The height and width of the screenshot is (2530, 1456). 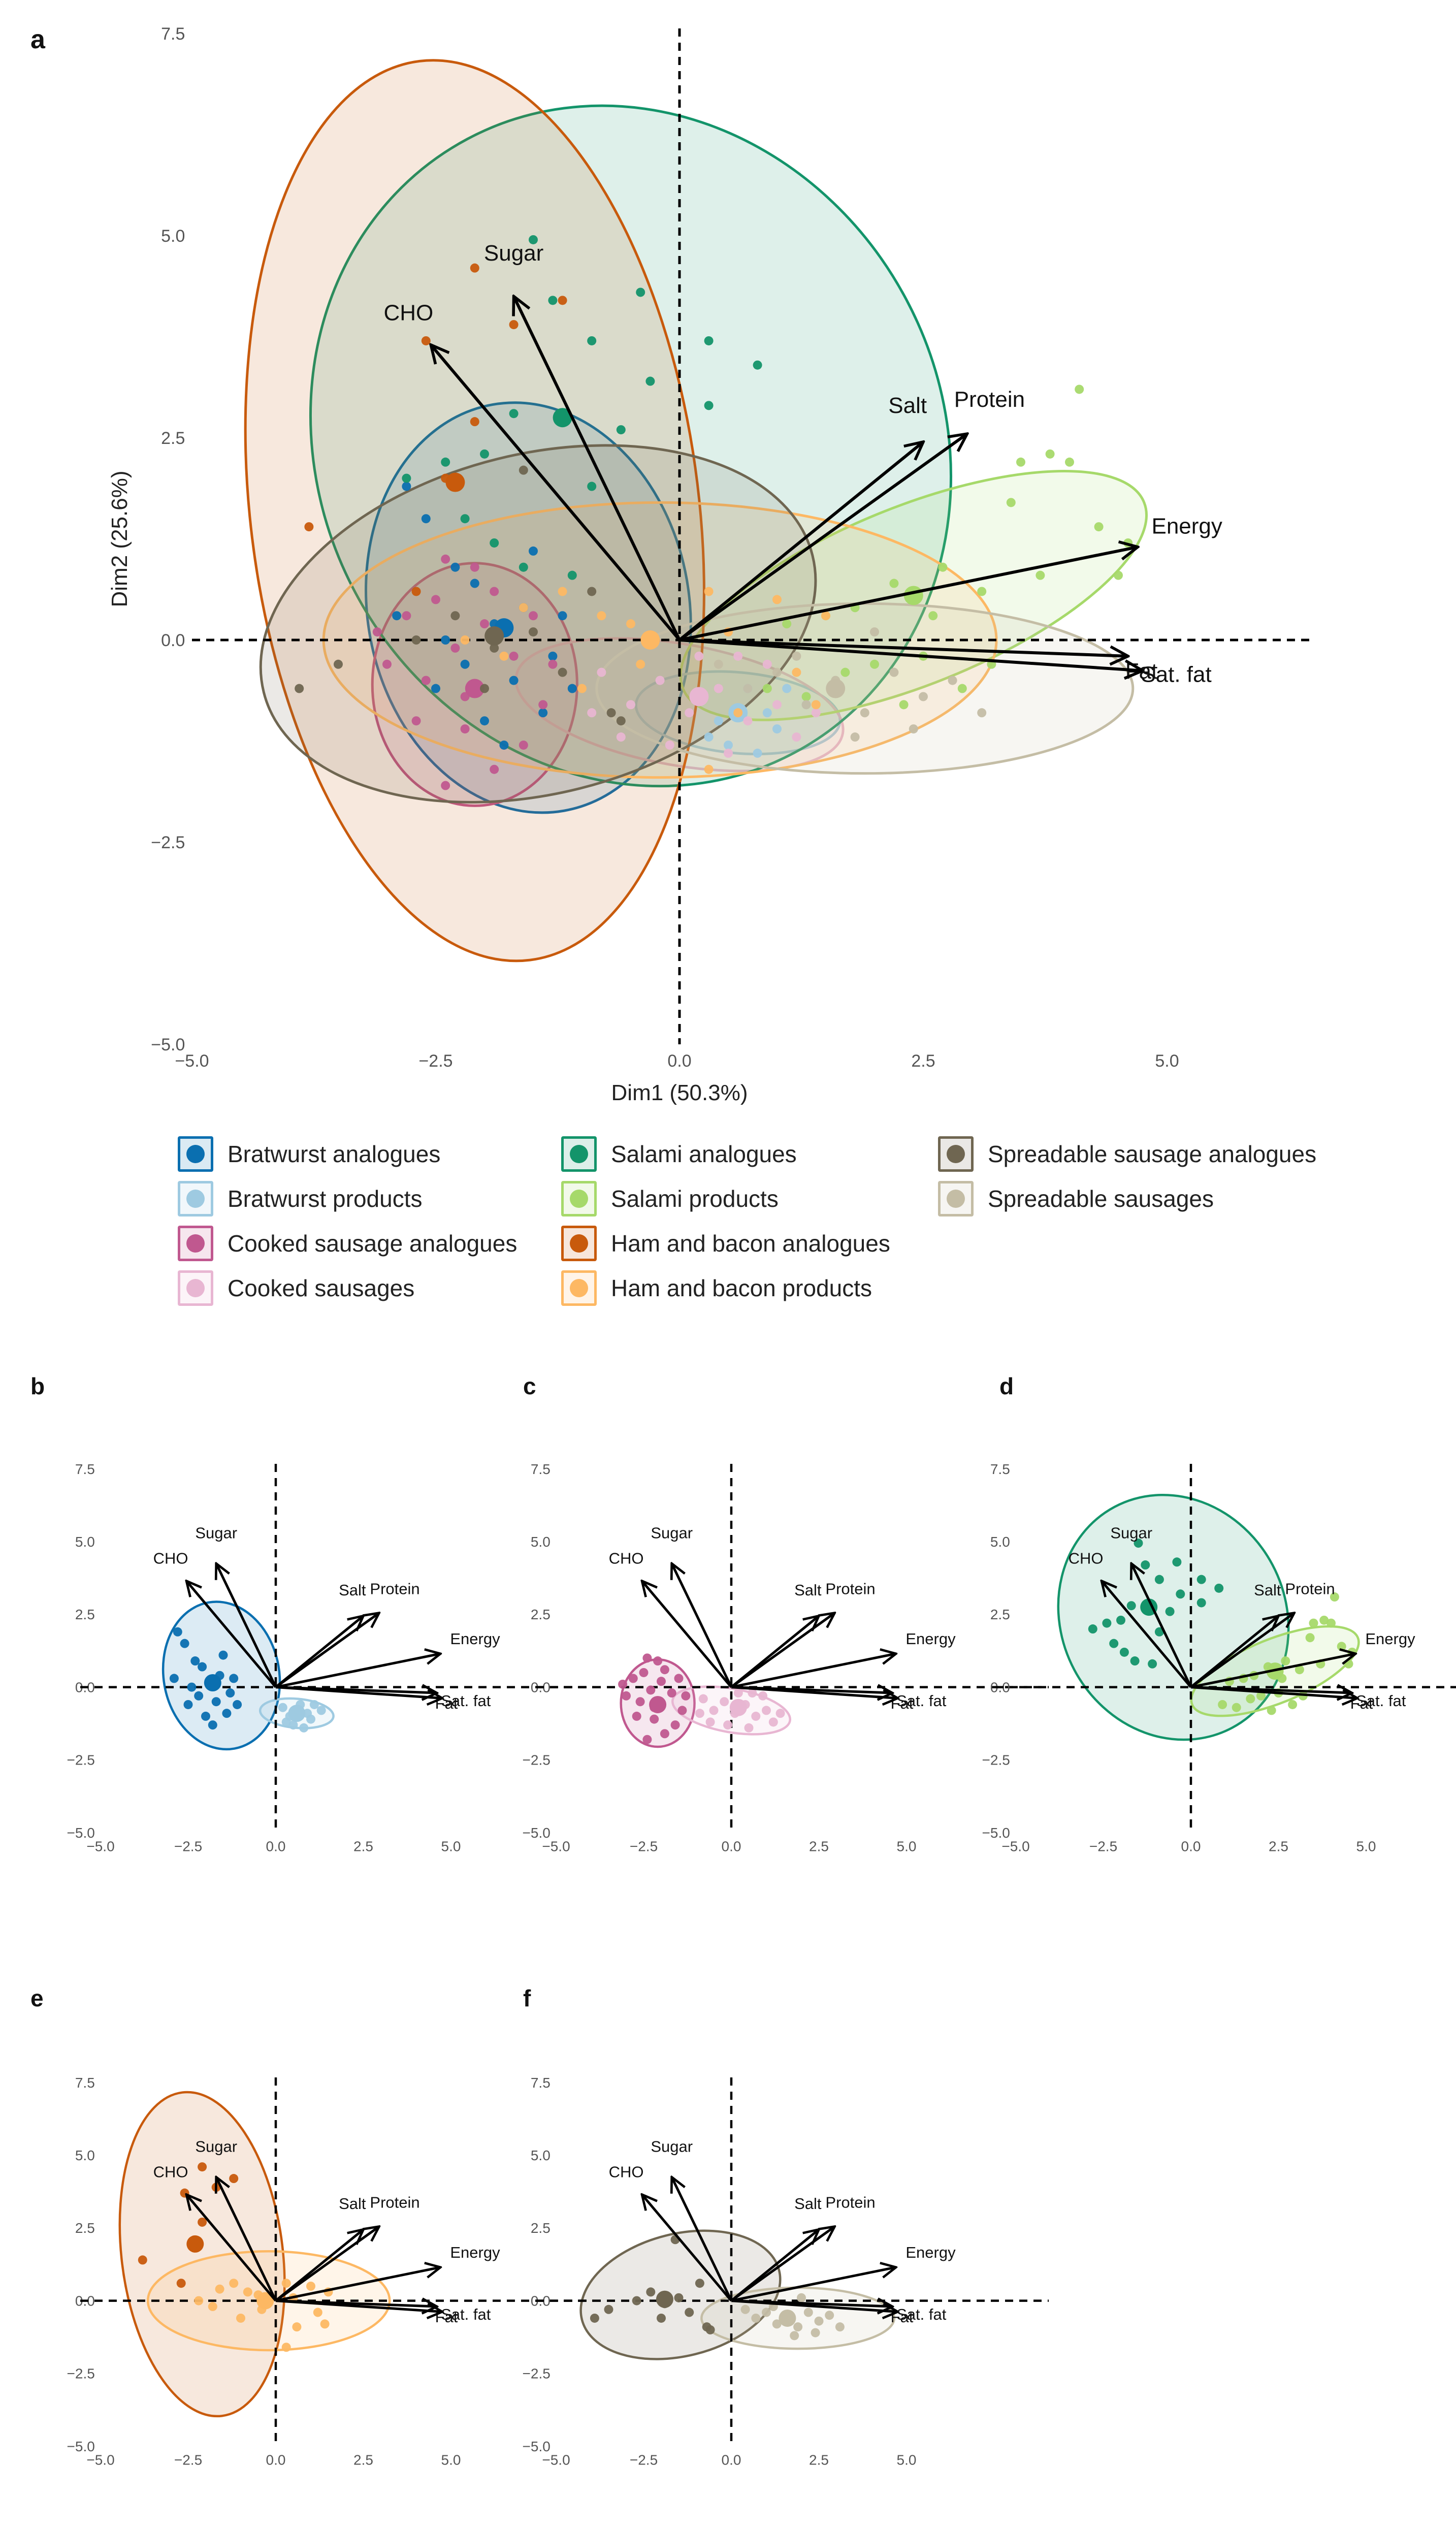 What do you see at coordinates (474, 688) in the screenshot?
I see `centroid-cooked-sausage-analogues` at bounding box center [474, 688].